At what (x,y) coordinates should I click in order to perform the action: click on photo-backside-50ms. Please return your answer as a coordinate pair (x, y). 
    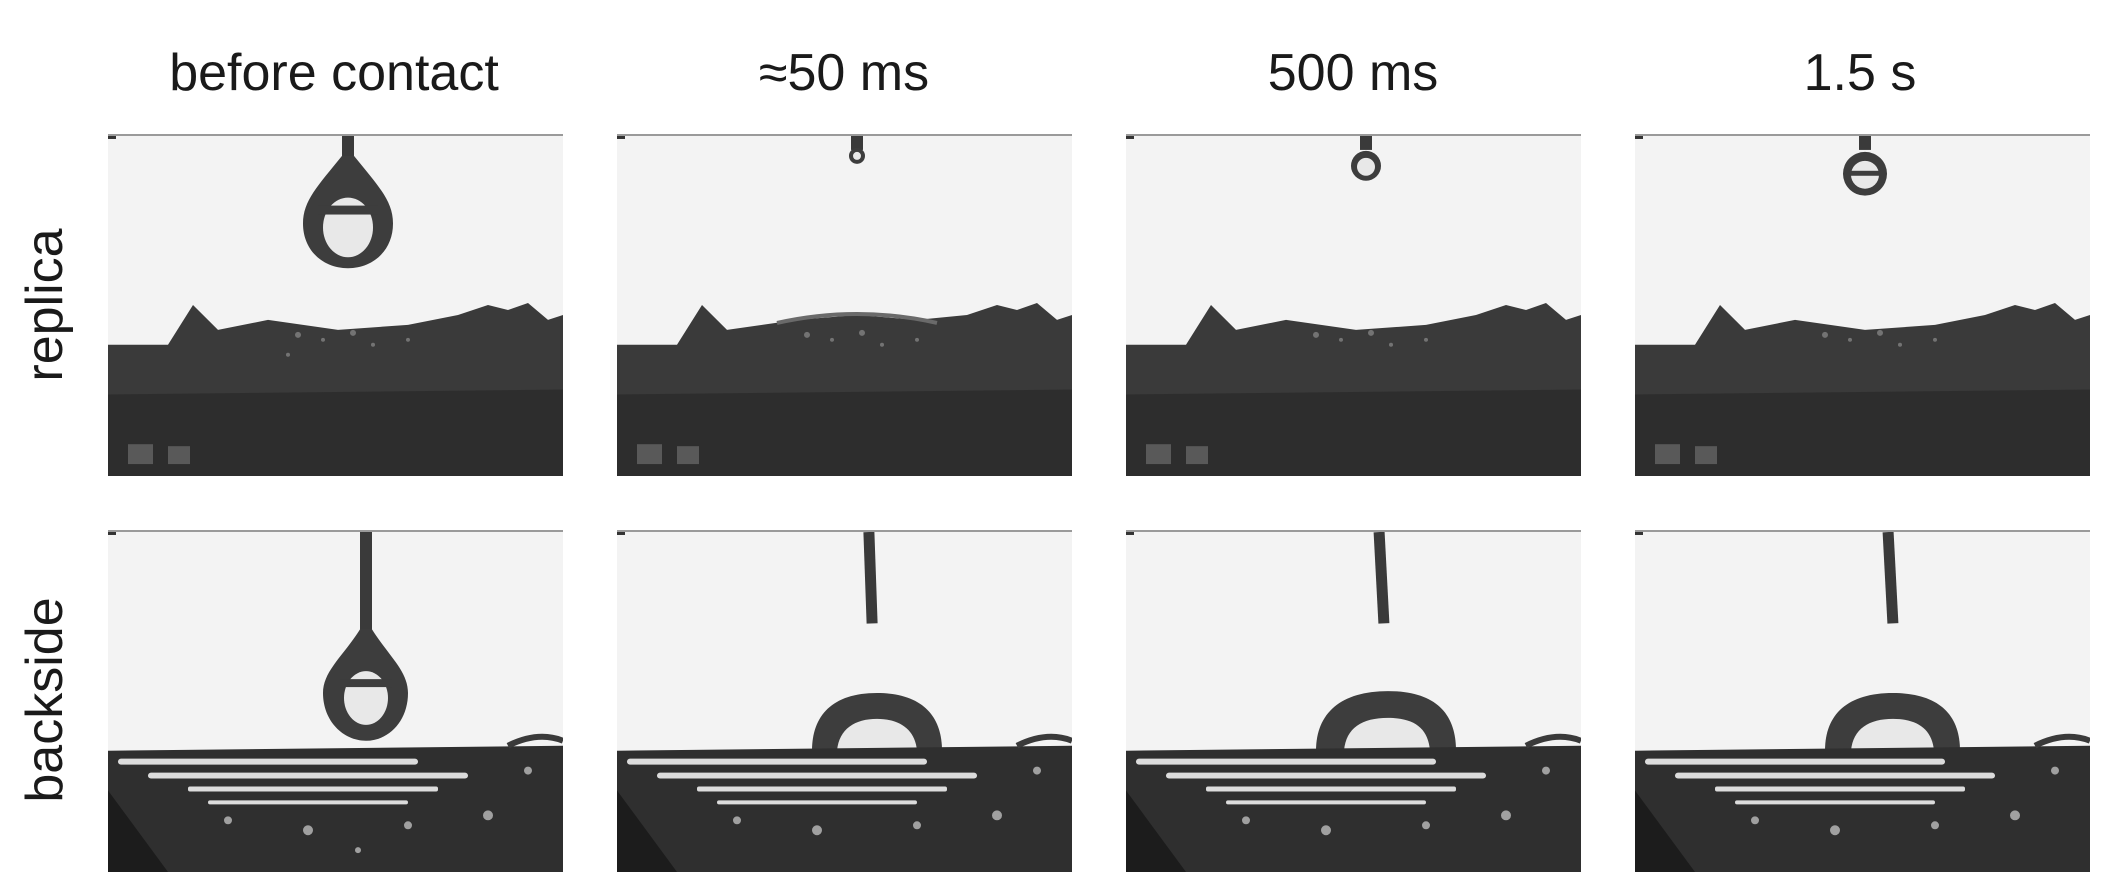
    Looking at the image, I should click on (844, 701).